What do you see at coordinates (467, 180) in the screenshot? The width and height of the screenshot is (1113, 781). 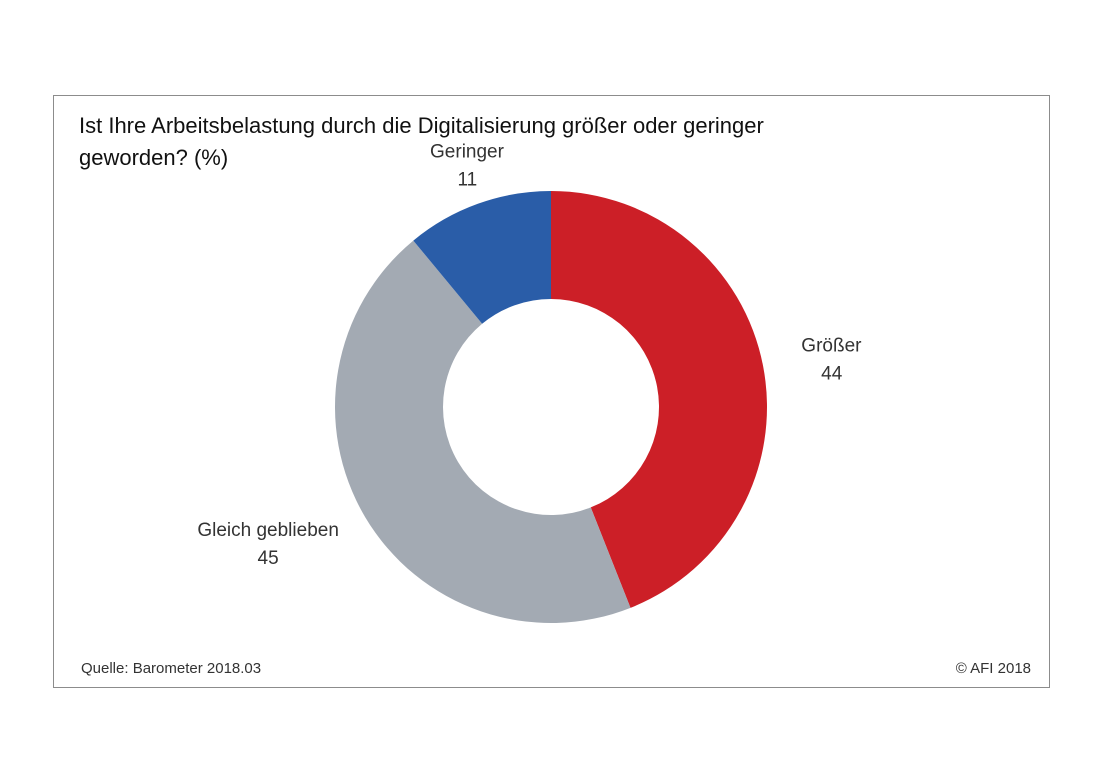 I see `slice-value-label: 11` at bounding box center [467, 180].